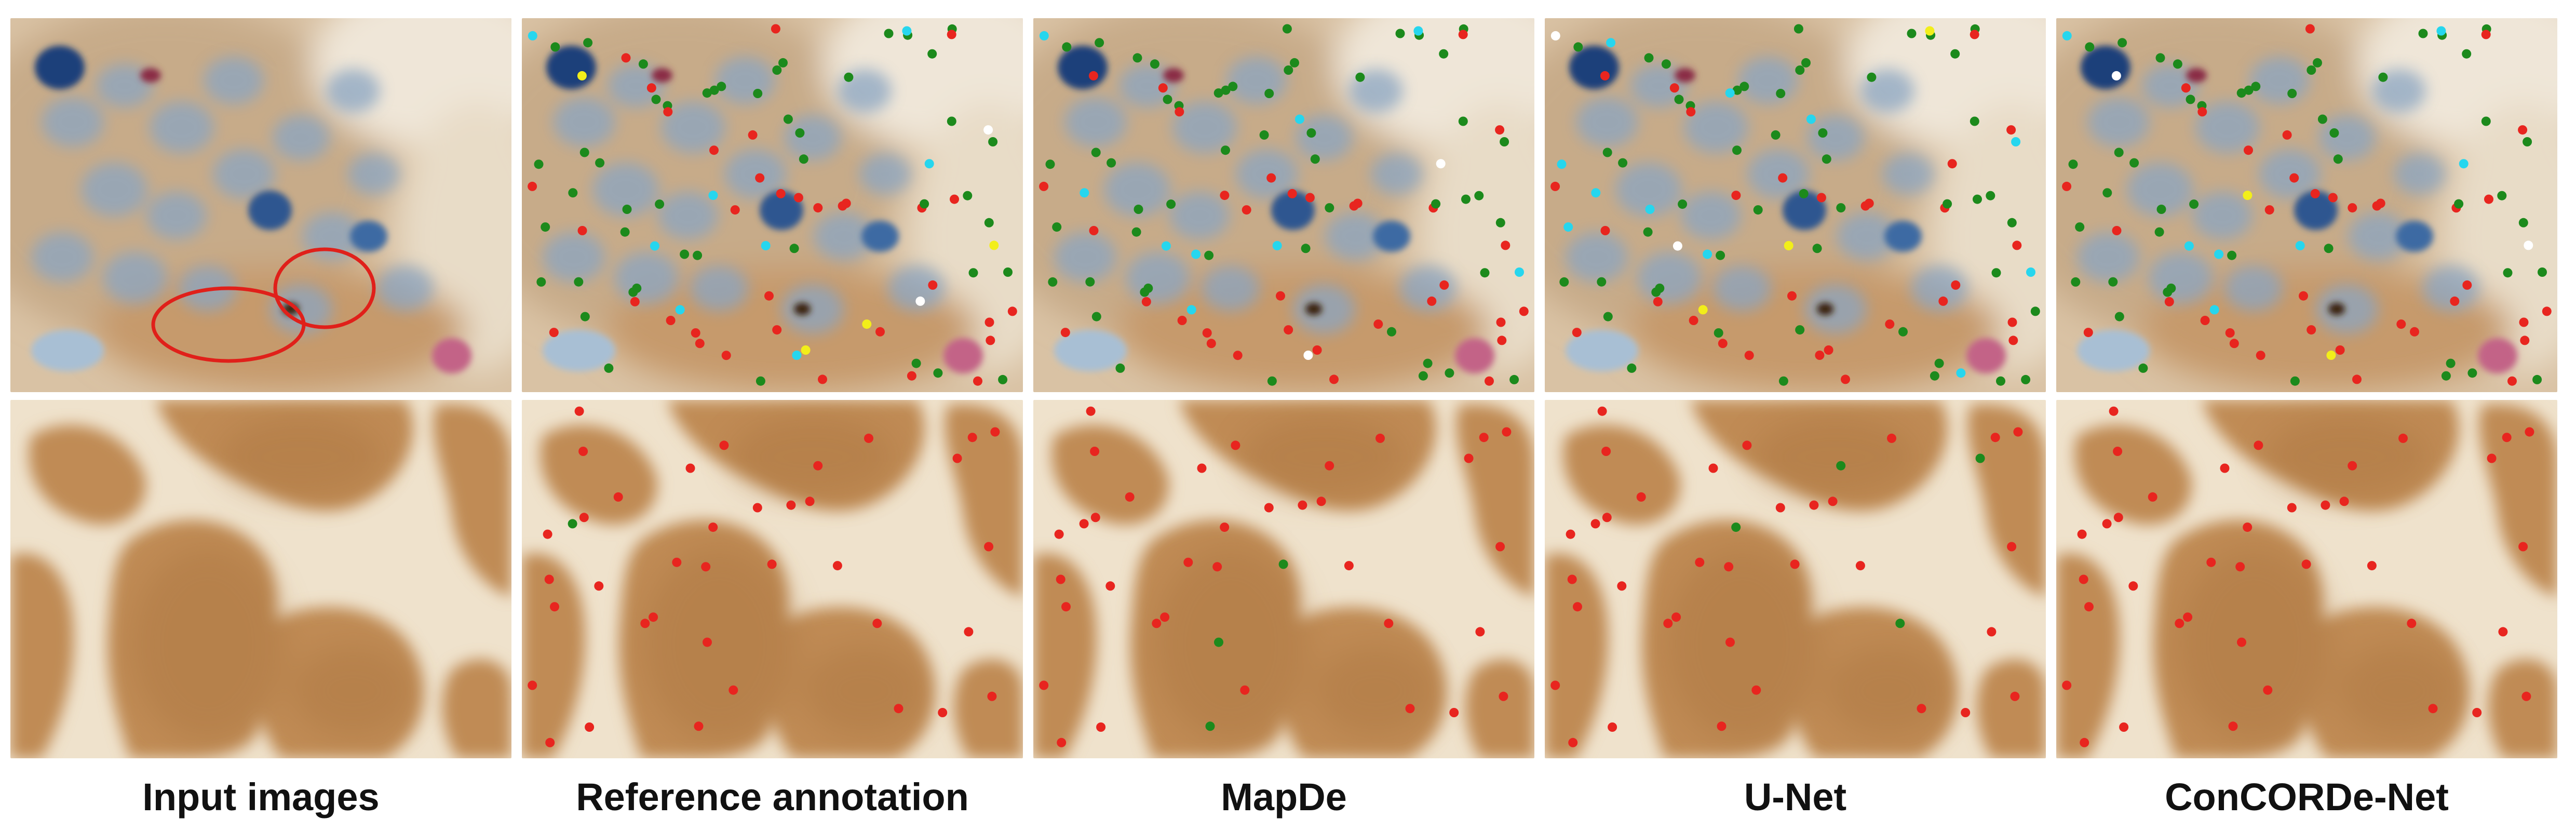 The width and height of the screenshot is (2576, 831). Describe the element at coordinates (260, 205) in the screenshot. I see `panel-row1-input` at that location.